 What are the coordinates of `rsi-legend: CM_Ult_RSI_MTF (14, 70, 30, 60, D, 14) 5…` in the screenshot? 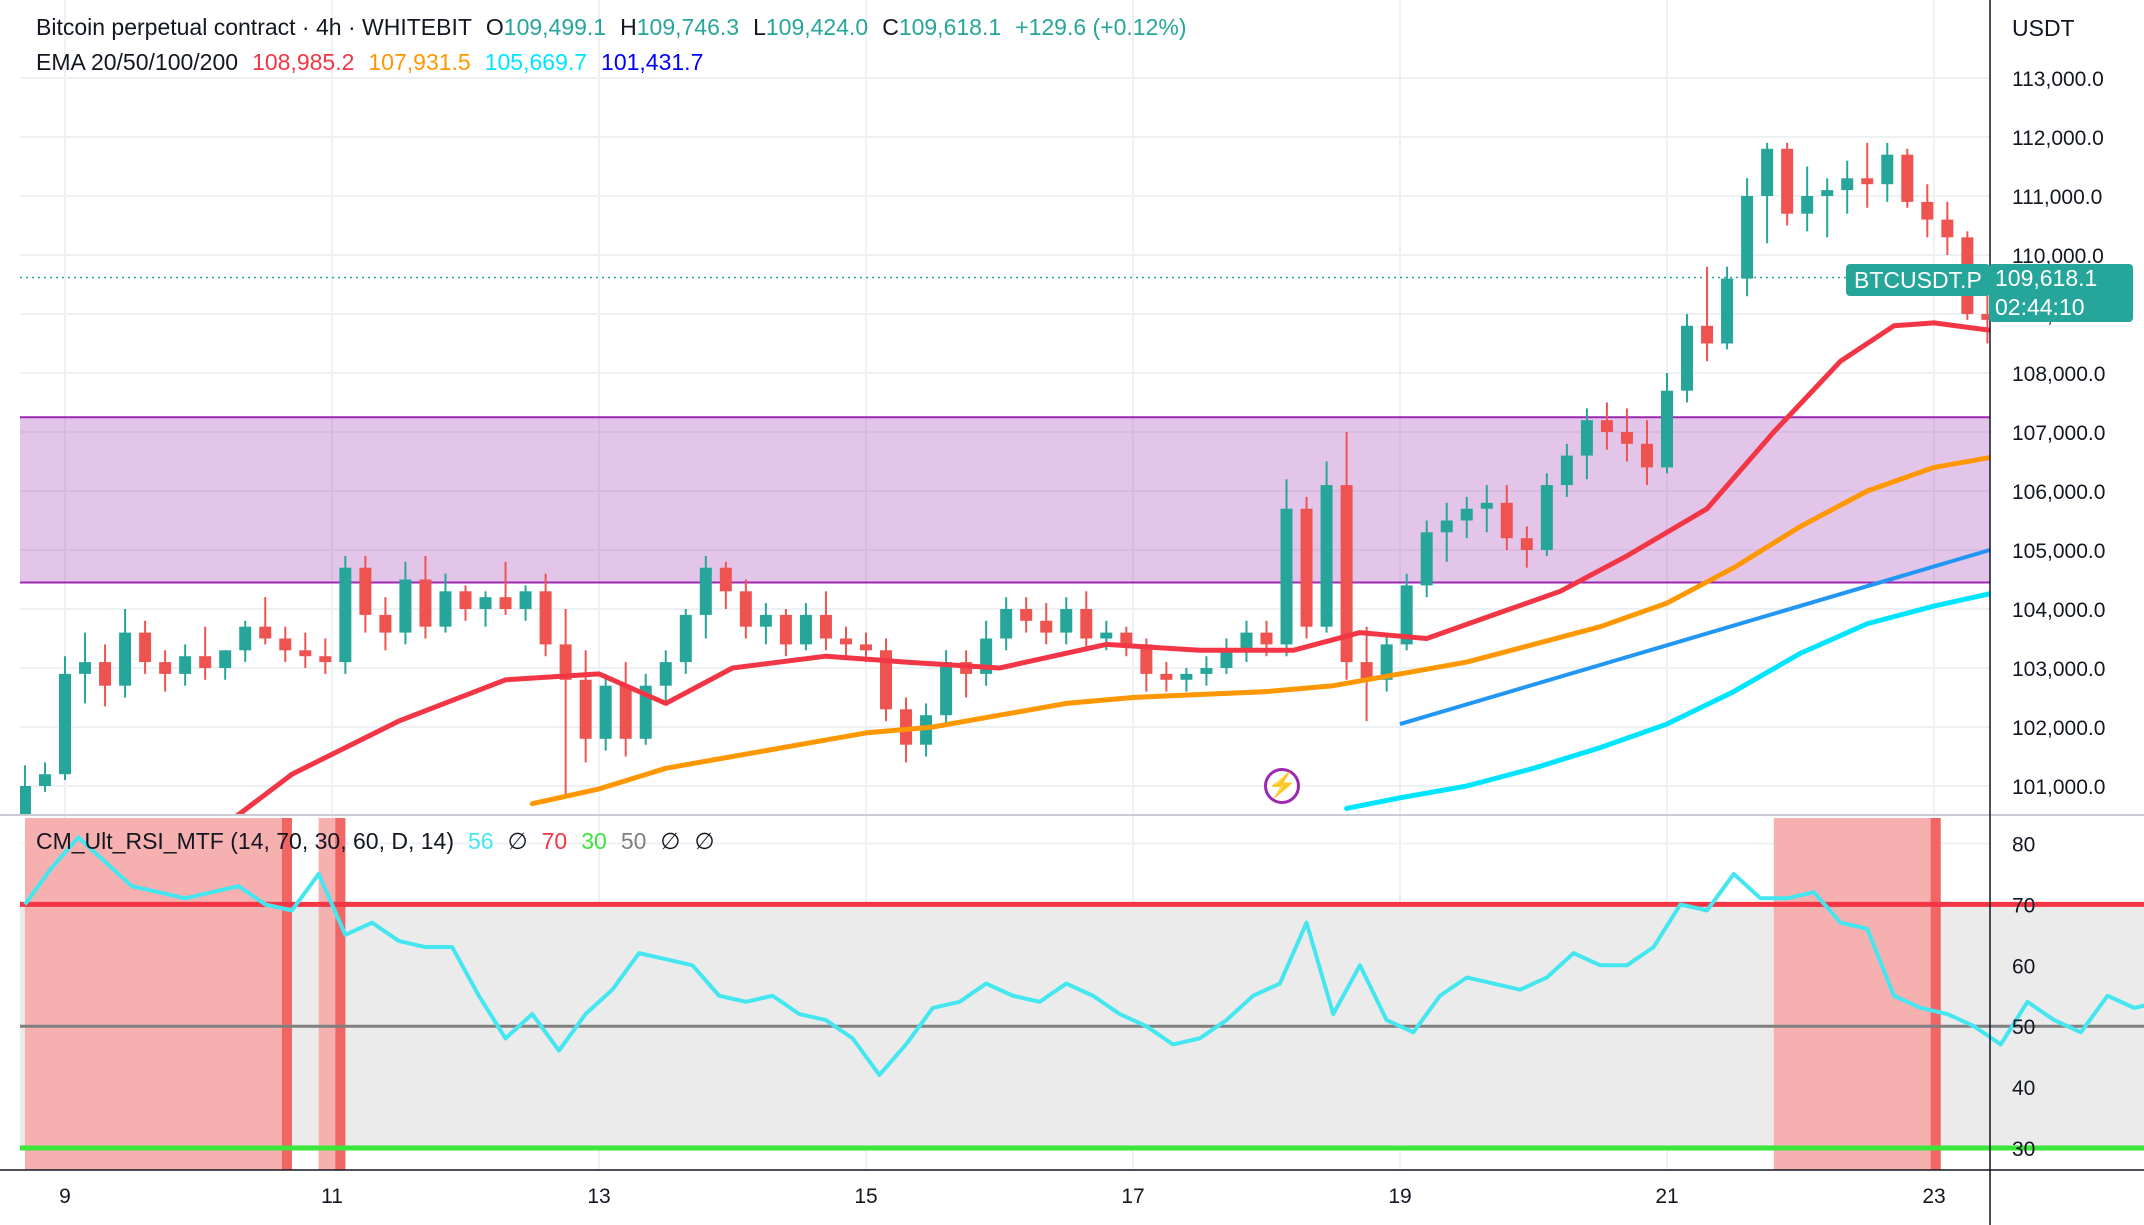 It's located at (375, 841).